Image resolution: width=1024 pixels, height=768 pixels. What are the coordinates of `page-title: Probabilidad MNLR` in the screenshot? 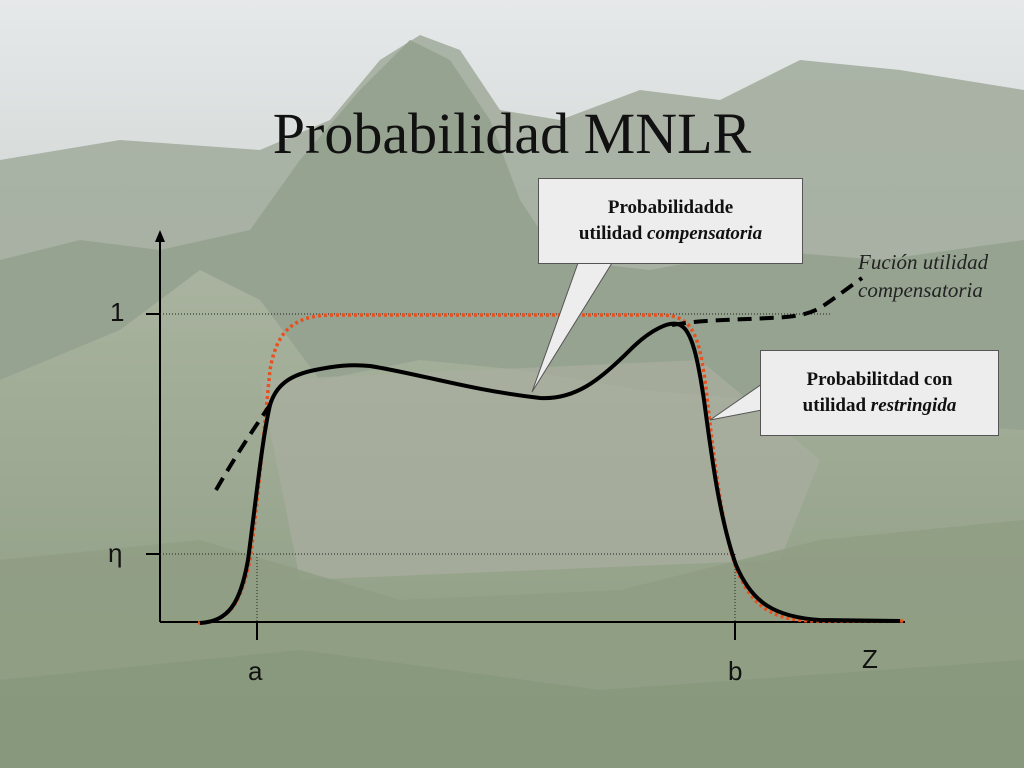 It's located at (512, 133).